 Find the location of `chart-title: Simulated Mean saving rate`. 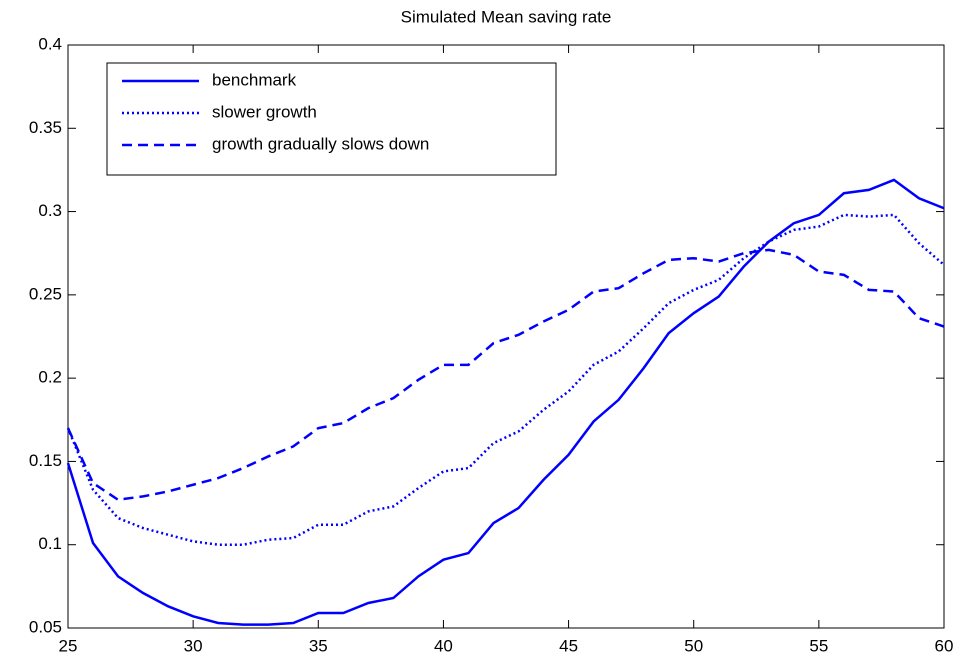

chart-title: Simulated Mean saving rate is located at coordinates (506, 16).